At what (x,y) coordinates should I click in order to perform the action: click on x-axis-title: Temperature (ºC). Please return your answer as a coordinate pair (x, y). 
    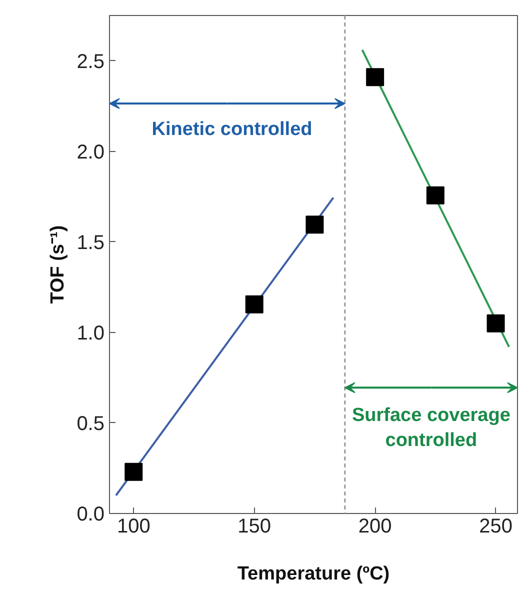
    Looking at the image, I should click on (313, 574).